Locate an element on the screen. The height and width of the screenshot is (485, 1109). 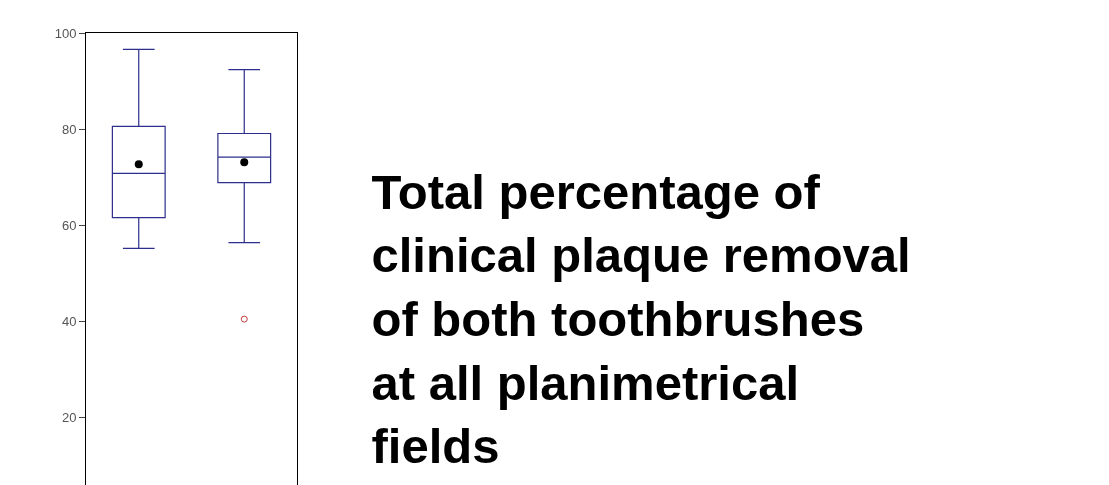
y-tick-label: 60 is located at coordinates (69, 225).